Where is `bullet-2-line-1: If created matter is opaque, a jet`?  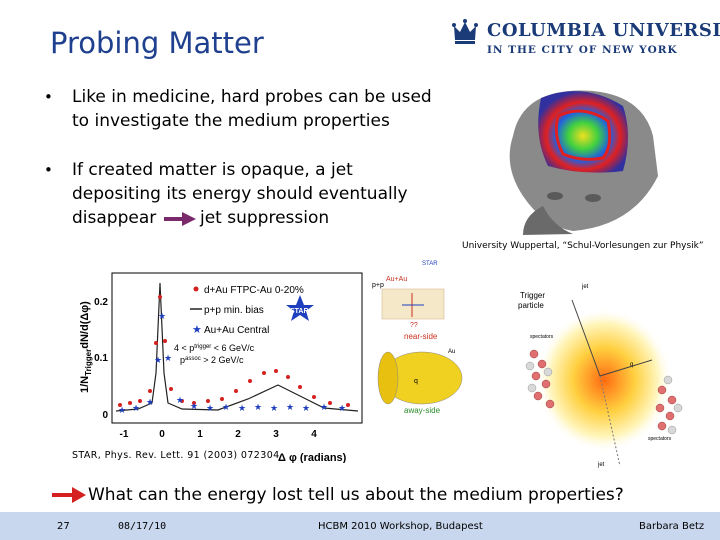 bullet-2-line-1: If created matter is opaque, a jet is located at coordinates (212, 170).